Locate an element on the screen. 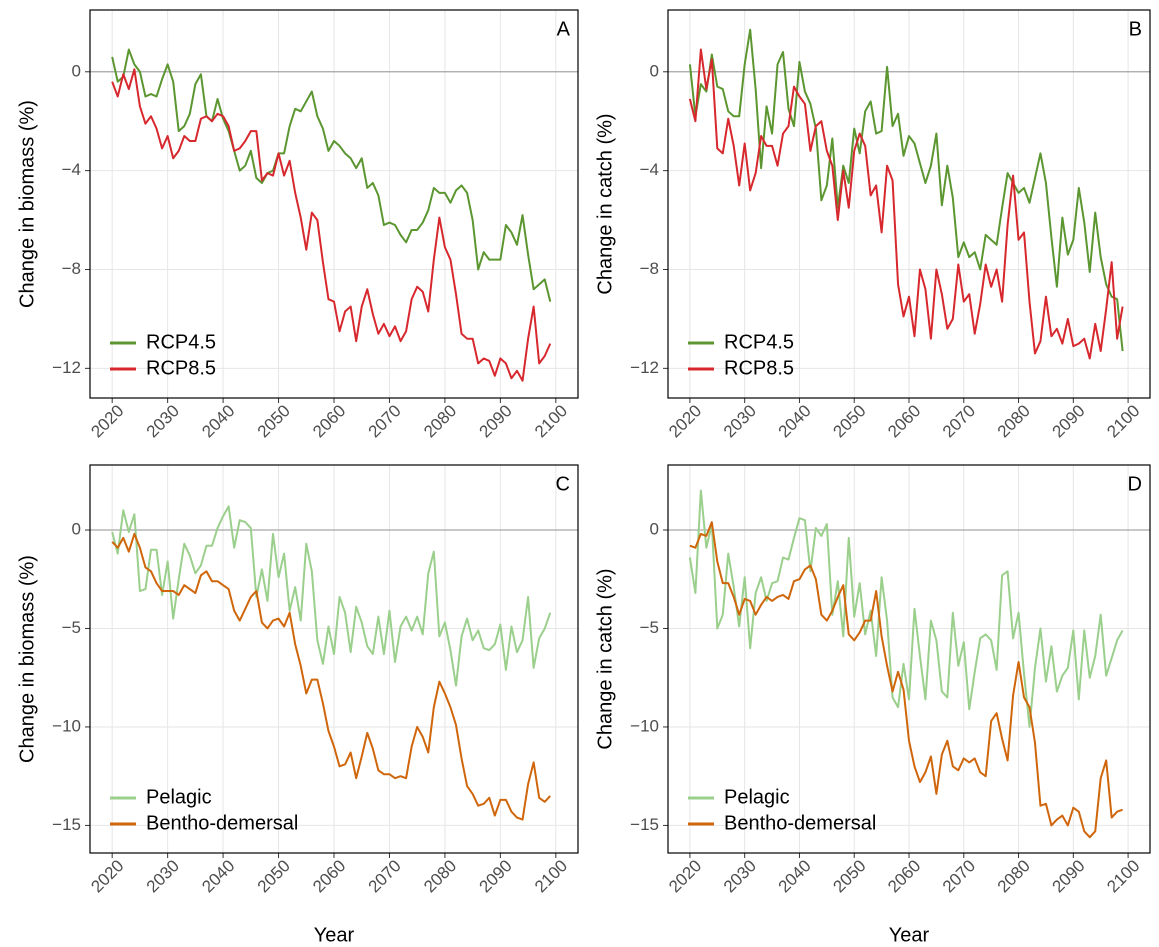 The height and width of the screenshot is (947, 1159). panel-label: A is located at coordinates (564, 29).